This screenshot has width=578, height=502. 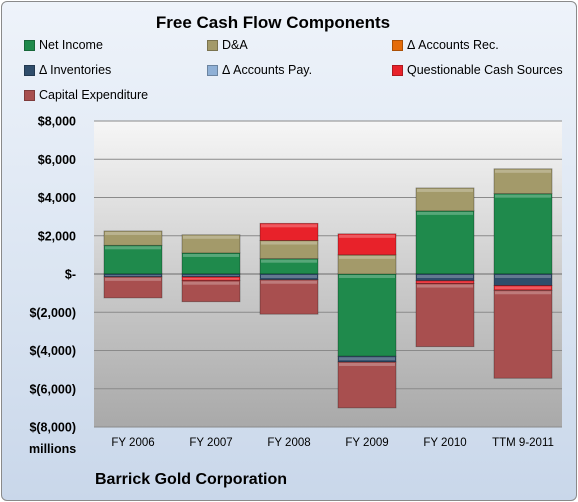 I want to click on y-tick-label: $4,000, so click(x=57, y=198).